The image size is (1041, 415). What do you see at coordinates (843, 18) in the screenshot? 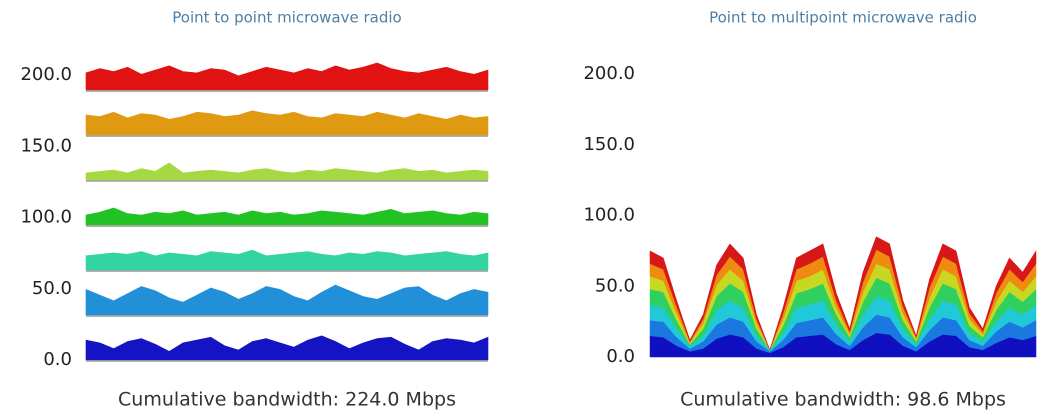
I see `chart-title: Point to multipoint microwave radio` at bounding box center [843, 18].